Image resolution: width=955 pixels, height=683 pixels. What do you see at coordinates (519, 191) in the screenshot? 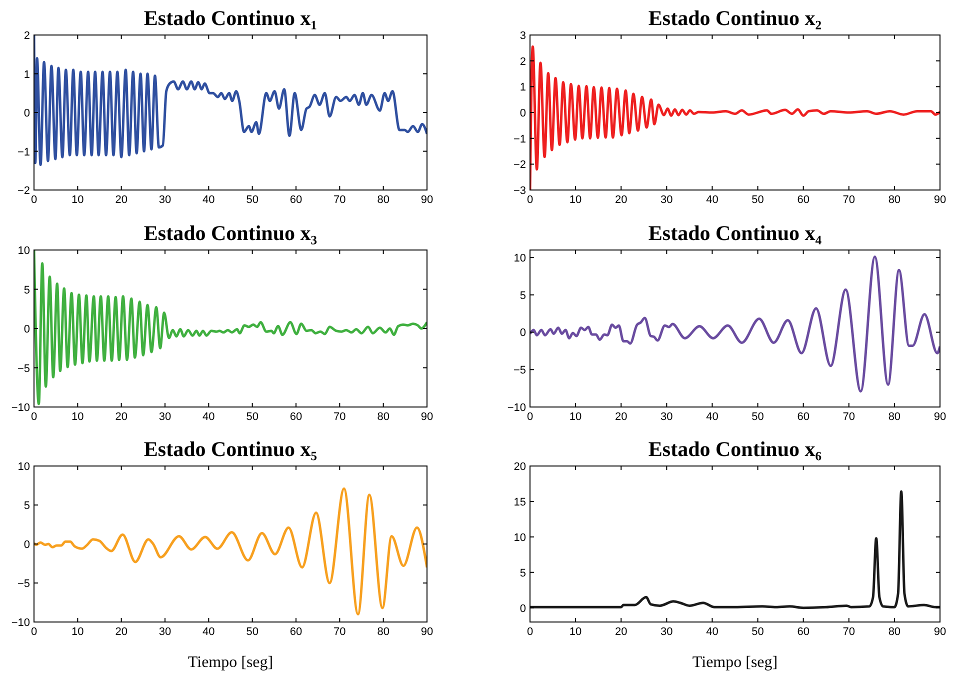
I see `y-tick-label: −3` at bounding box center [519, 191].